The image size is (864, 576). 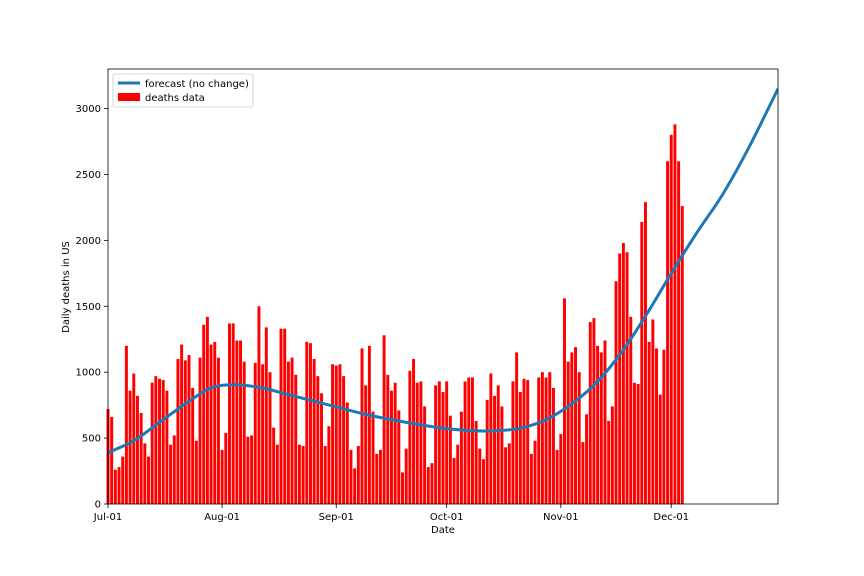 What do you see at coordinates (98, 505) in the screenshot?
I see `y-tick-label: 0` at bounding box center [98, 505].